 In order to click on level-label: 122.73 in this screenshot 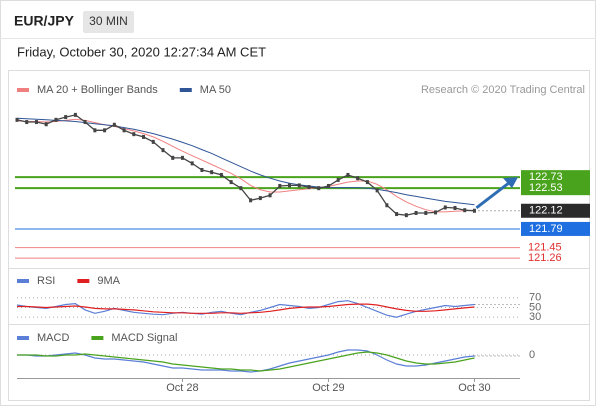, I will do `click(546, 177)`.